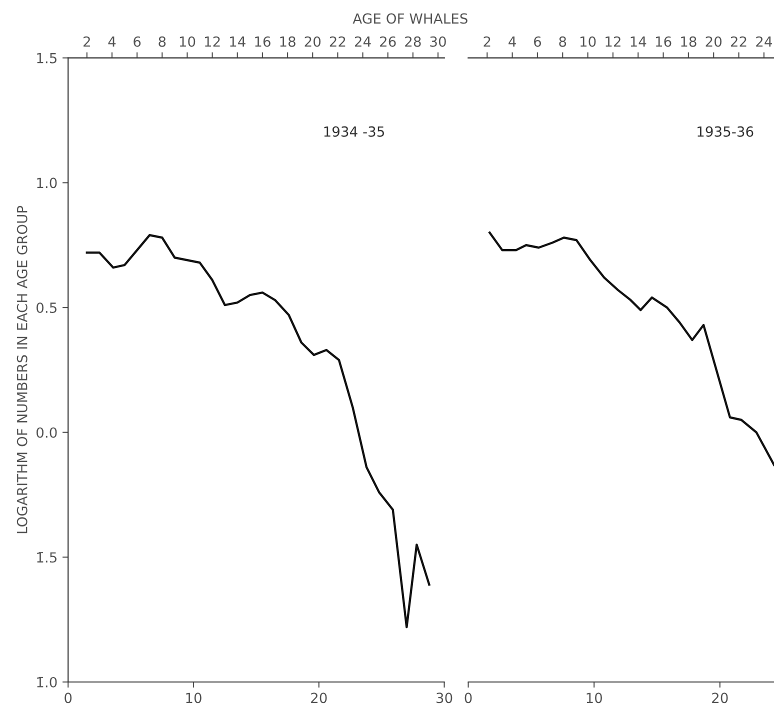  Describe the element at coordinates (46, 432) in the screenshot. I see `y-tick-label: 0.0` at that location.